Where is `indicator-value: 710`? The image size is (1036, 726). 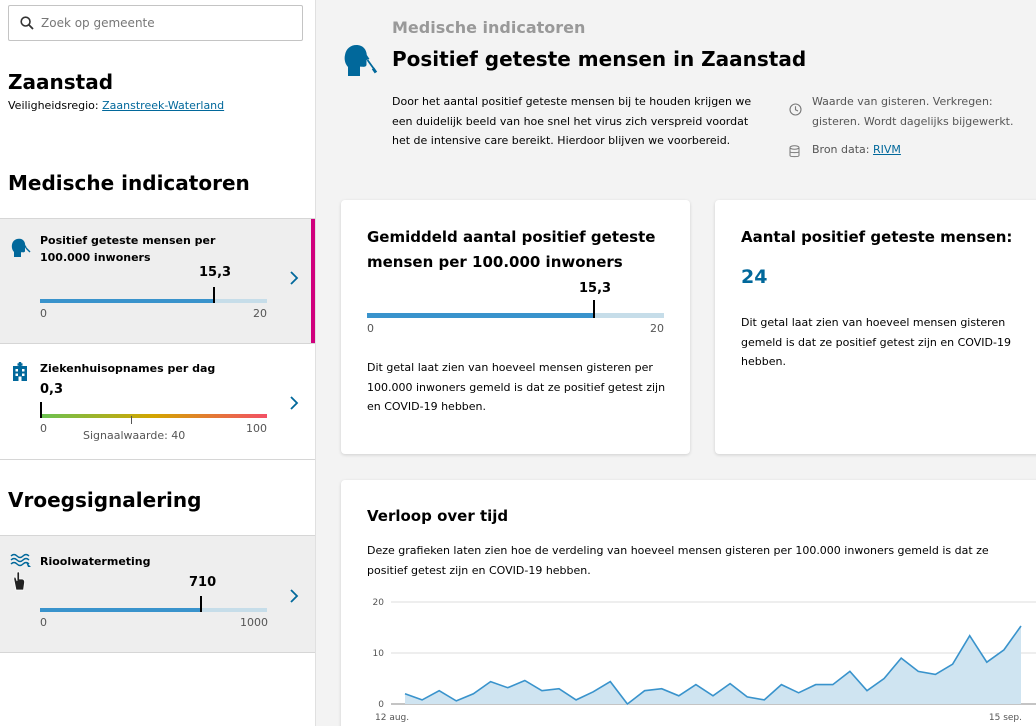 indicator-value: 710 is located at coordinates (203, 582).